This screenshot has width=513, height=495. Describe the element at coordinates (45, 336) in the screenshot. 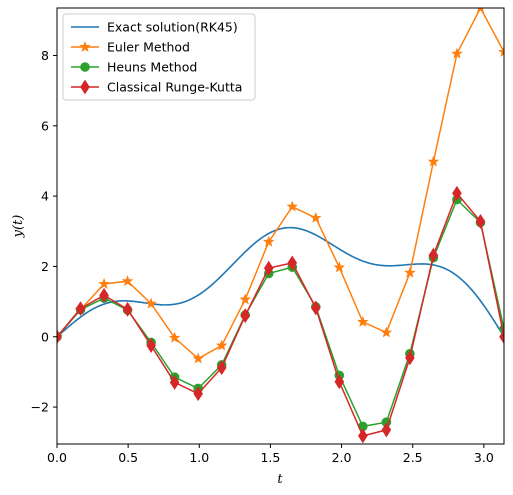

I see `y-tick-label: 0` at that location.